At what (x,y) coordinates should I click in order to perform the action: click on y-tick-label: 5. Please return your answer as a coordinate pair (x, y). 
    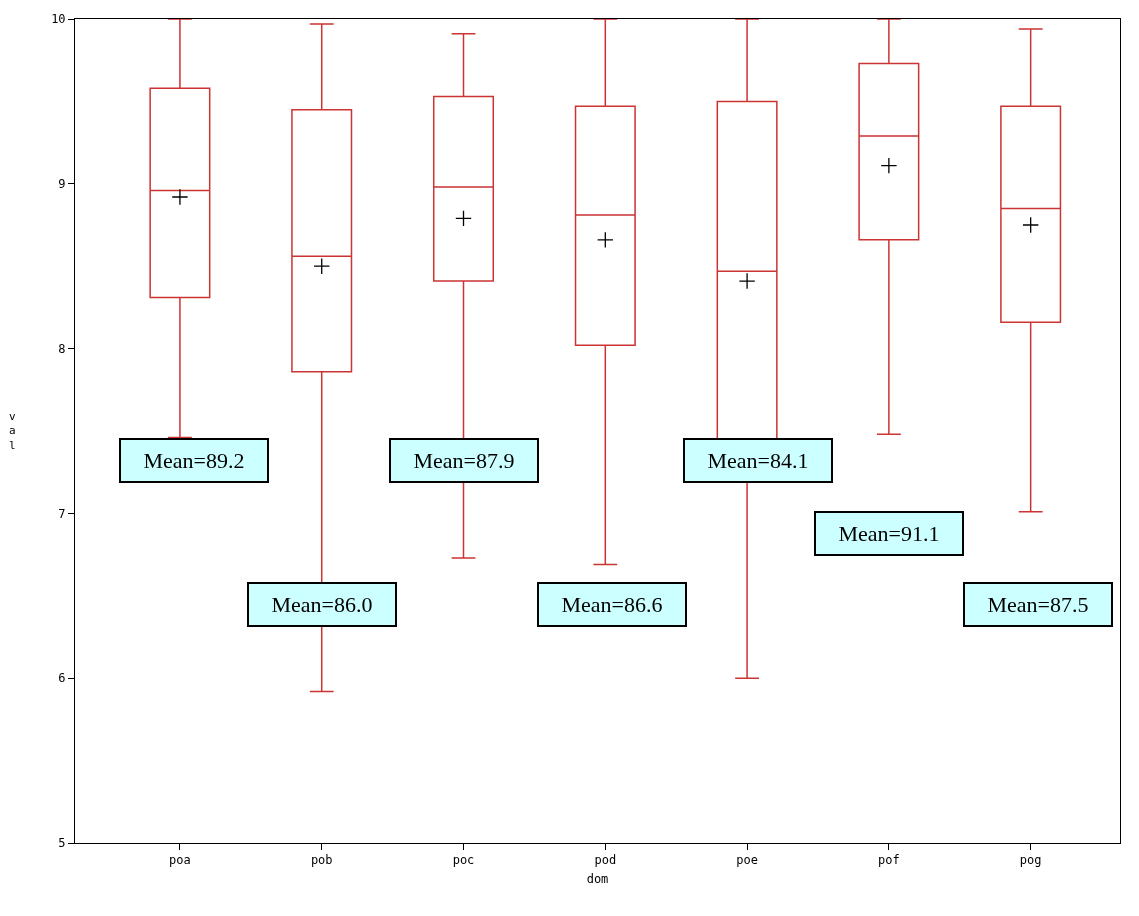
    Looking at the image, I should click on (62, 843).